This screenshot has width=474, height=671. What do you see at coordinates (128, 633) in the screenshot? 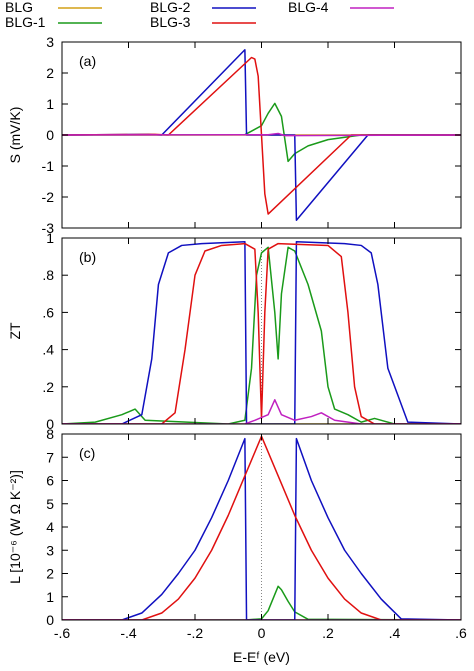
I see `x-tick-label: -.4` at bounding box center [128, 633].